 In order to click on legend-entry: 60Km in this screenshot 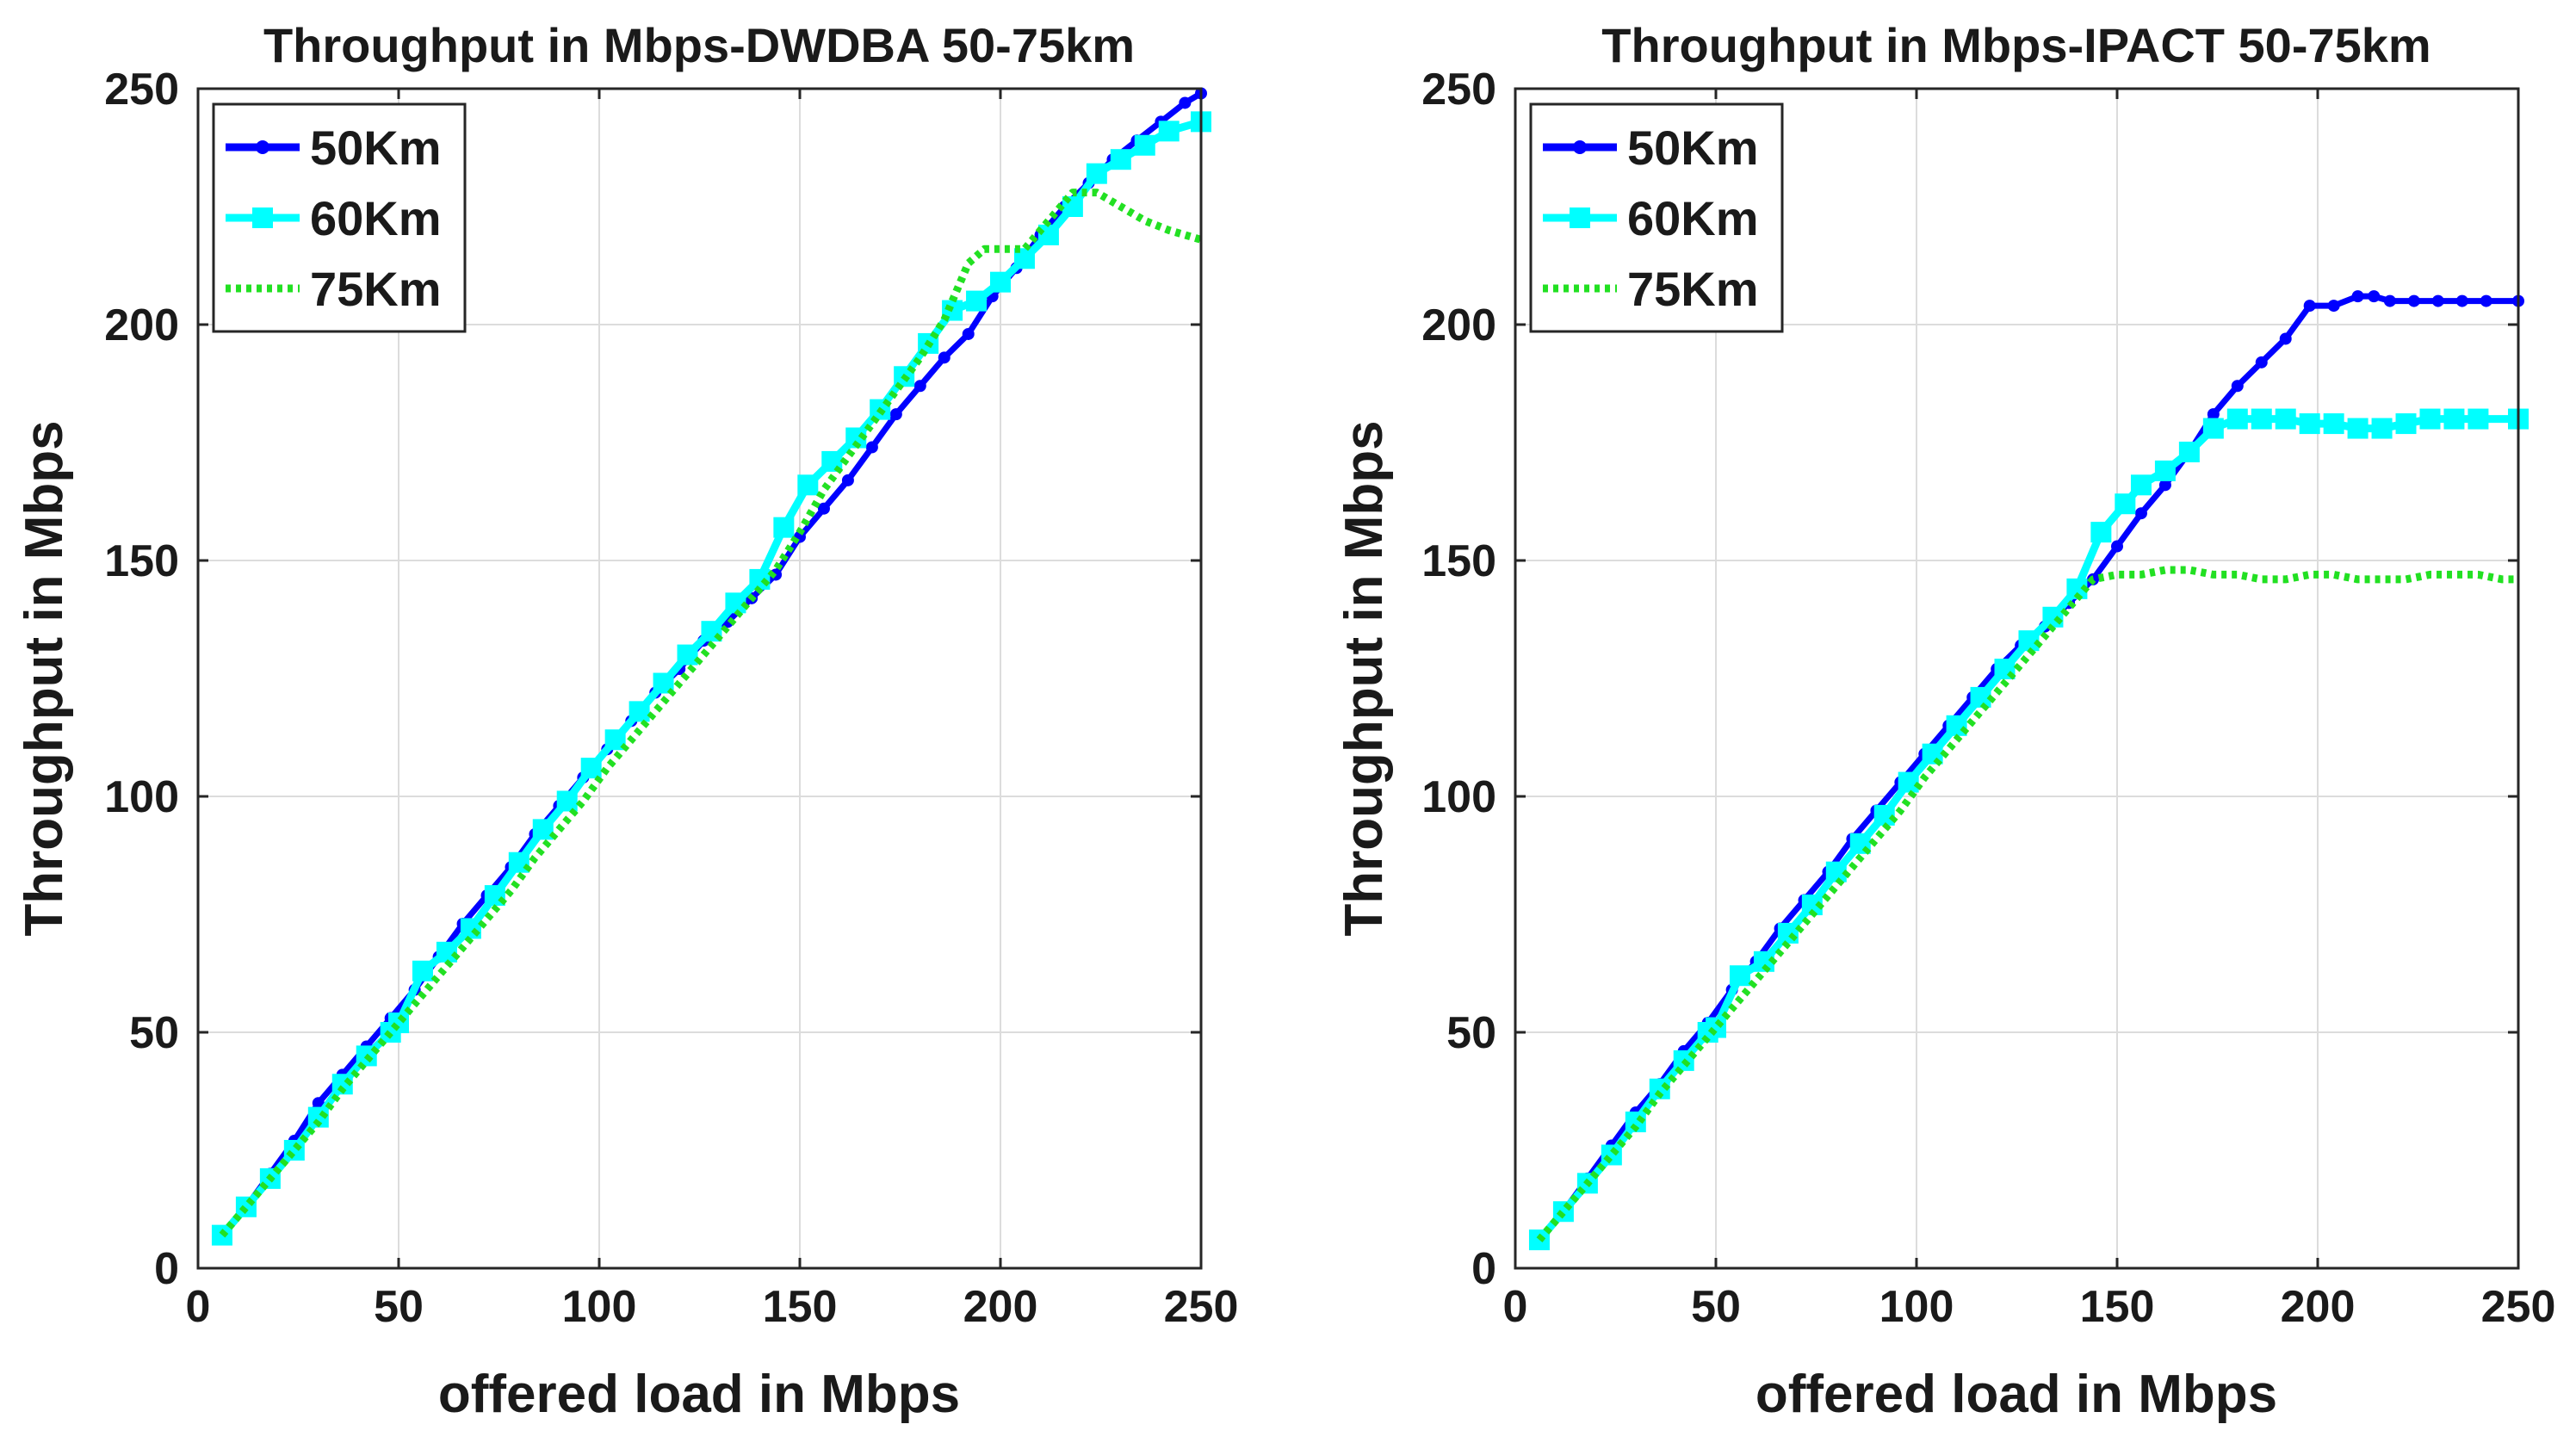, I will do `click(334, 218)`.